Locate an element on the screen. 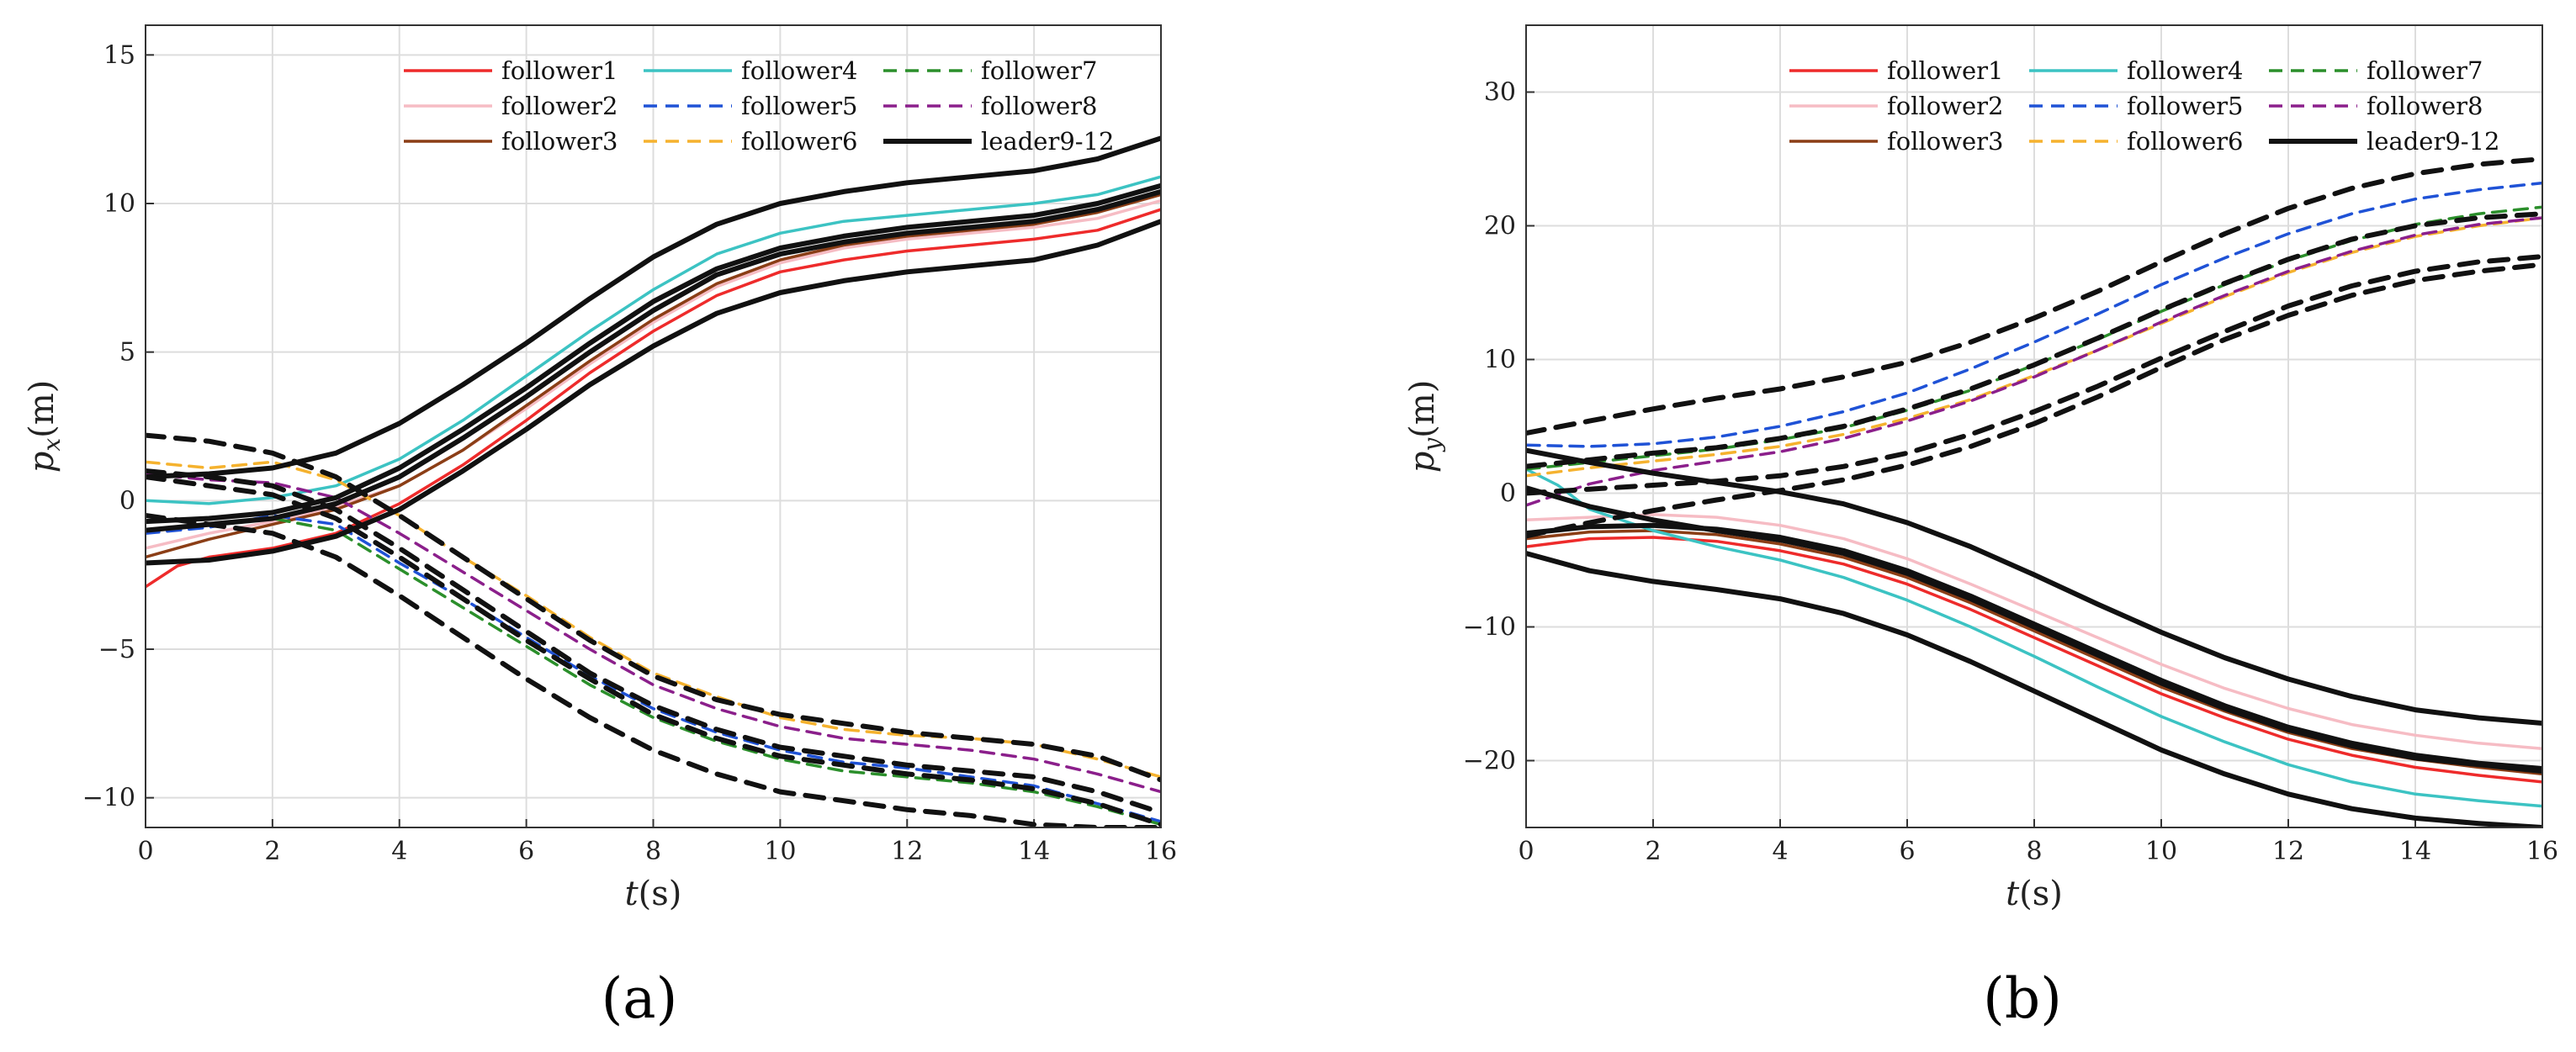 The height and width of the screenshot is (1052, 2576). panel-label: (a) is located at coordinates (640, 998).